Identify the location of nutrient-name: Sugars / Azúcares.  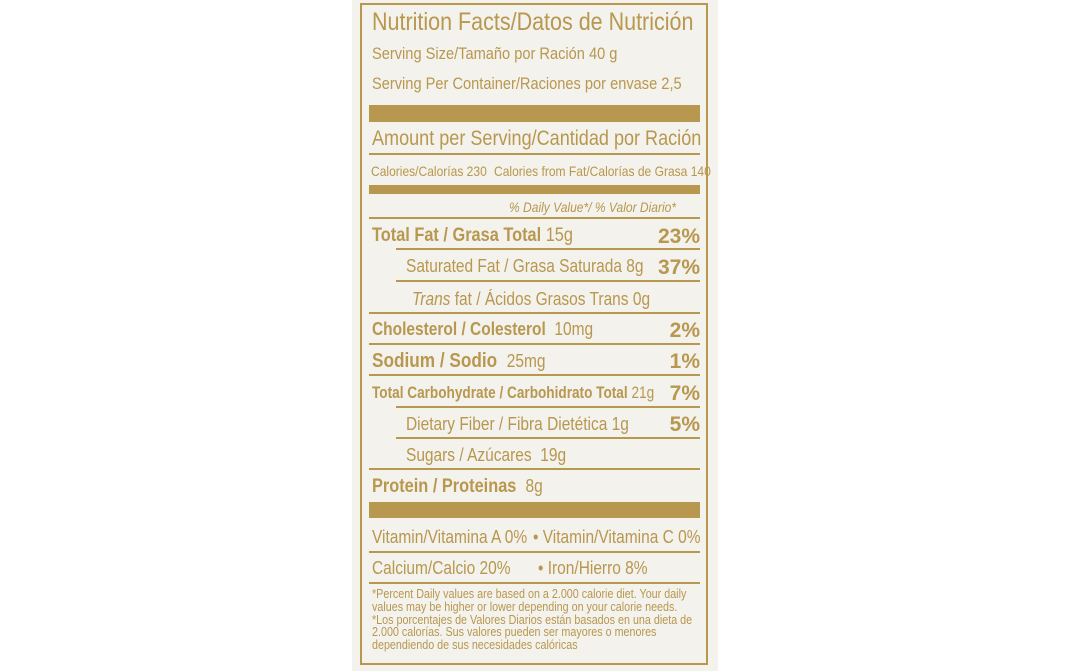
(469, 455).